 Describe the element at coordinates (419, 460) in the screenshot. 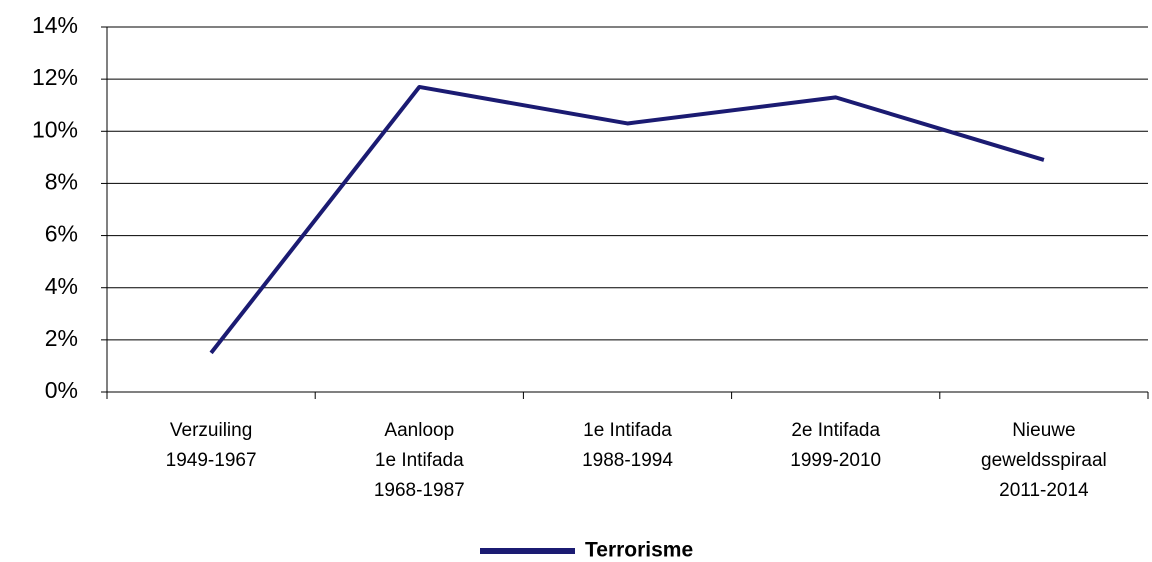

I see `x-tick-label: Aanloop 1e Intifada 1968-1987` at that location.